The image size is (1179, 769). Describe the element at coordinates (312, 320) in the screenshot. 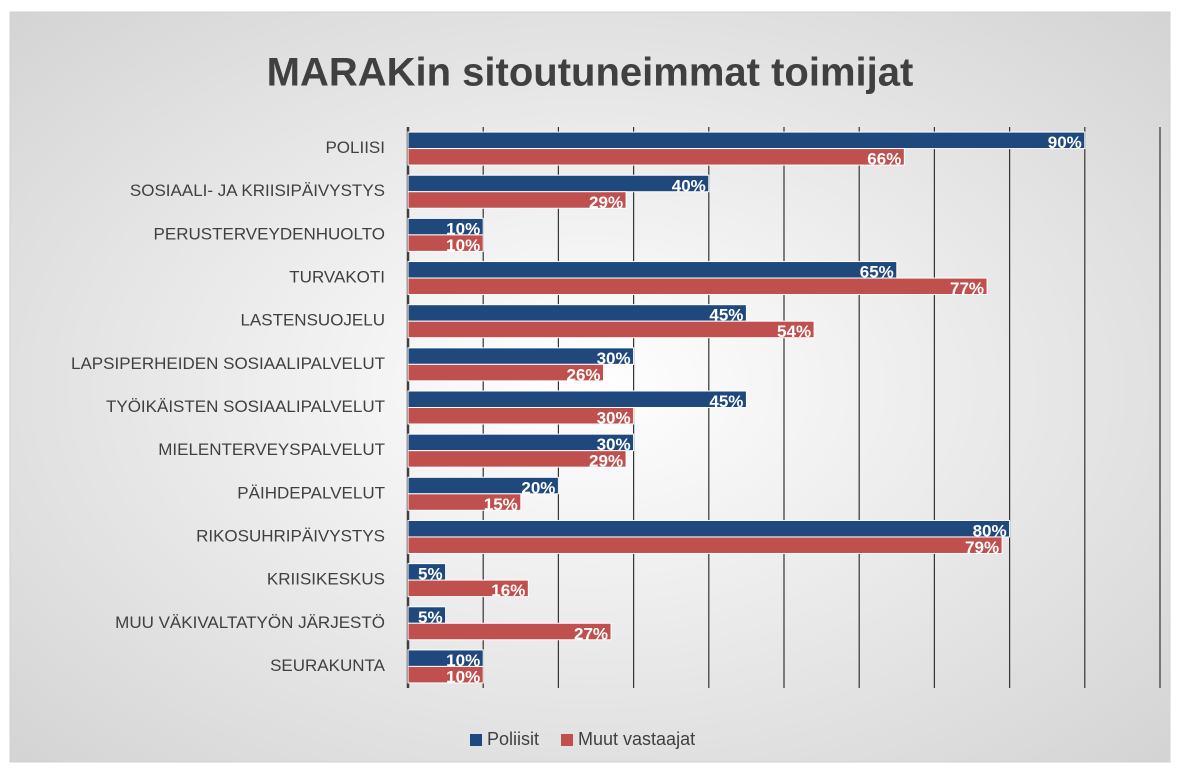

I see `y-tick-label: LASTENSUOJELU` at that location.